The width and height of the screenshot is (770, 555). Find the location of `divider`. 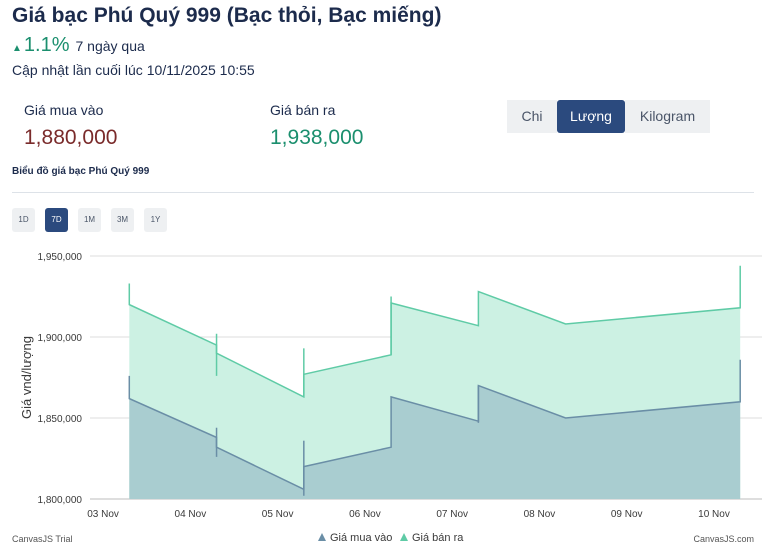

divider is located at coordinates (383, 192).